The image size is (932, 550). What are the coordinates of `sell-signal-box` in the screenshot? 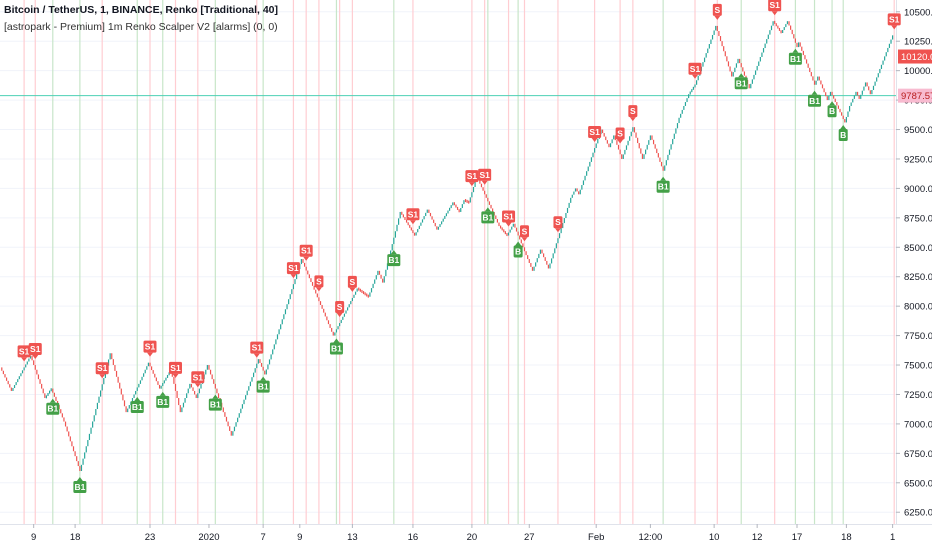 It's located at (102, 368).